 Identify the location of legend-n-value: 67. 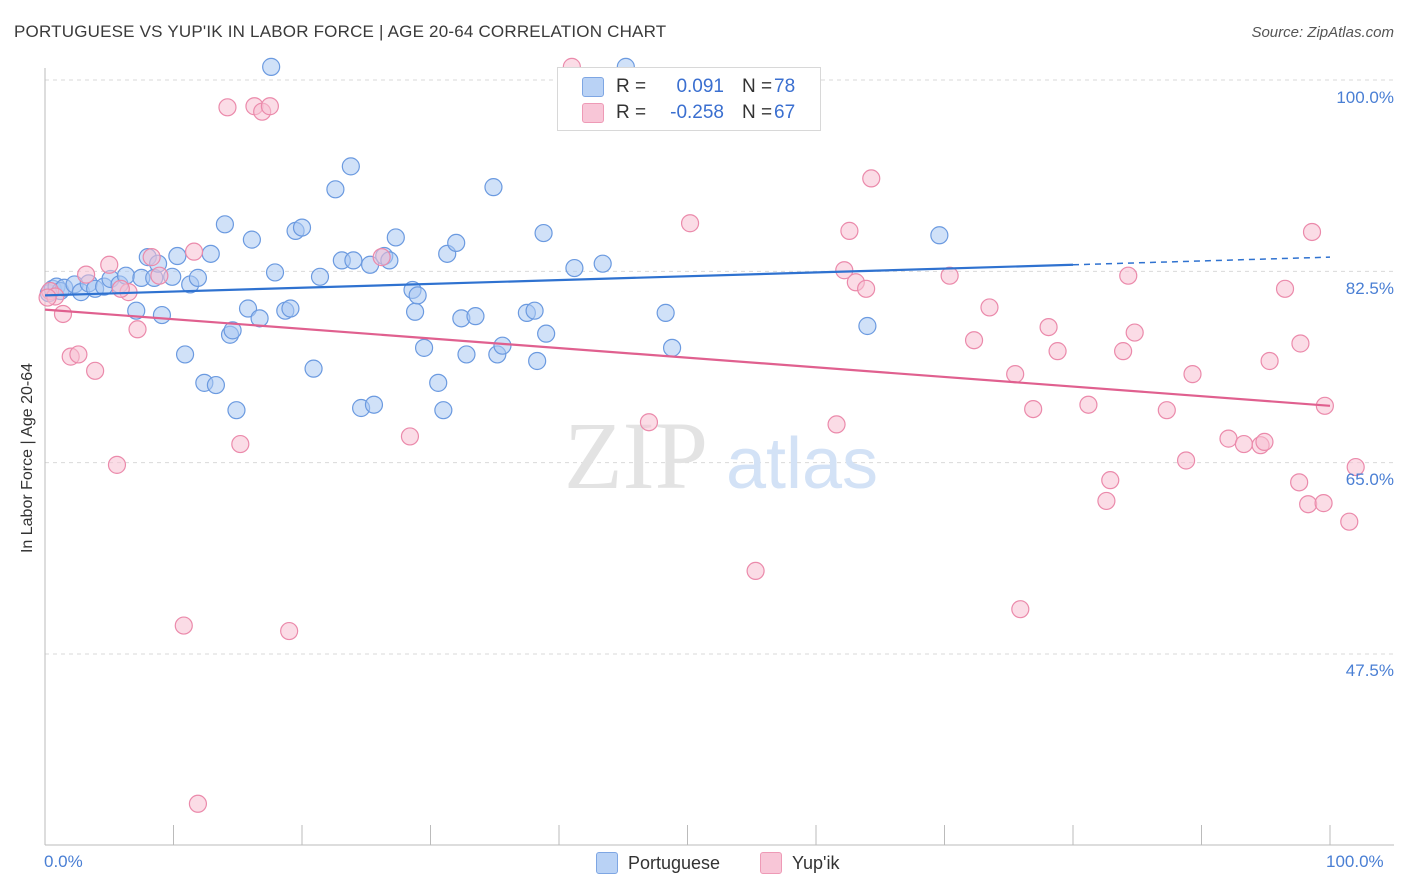
(785, 112).